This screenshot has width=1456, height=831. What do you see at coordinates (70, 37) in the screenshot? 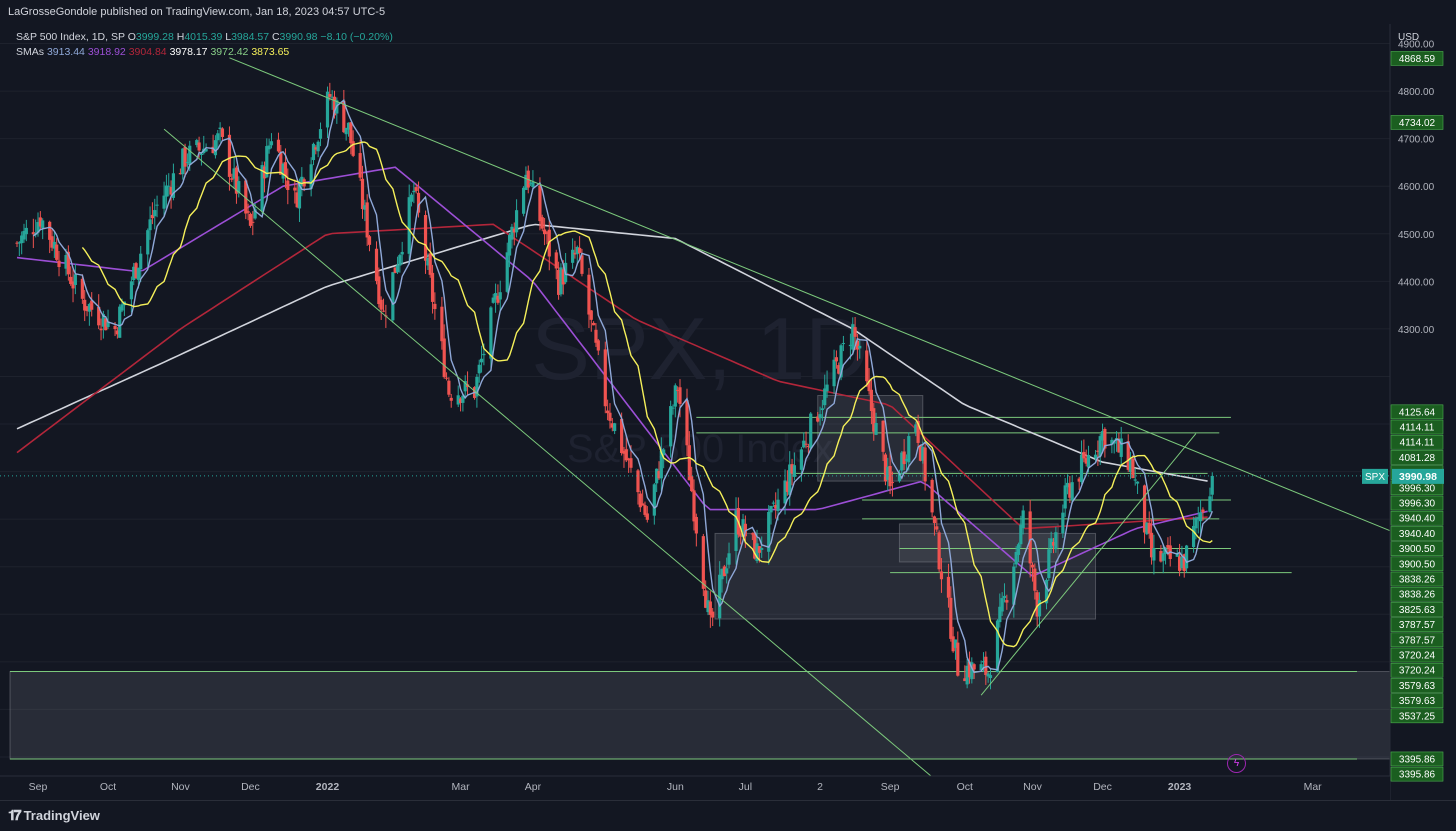
I see `symbol-name: S&P 500 Index, 1D, SP` at bounding box center [70, 37].